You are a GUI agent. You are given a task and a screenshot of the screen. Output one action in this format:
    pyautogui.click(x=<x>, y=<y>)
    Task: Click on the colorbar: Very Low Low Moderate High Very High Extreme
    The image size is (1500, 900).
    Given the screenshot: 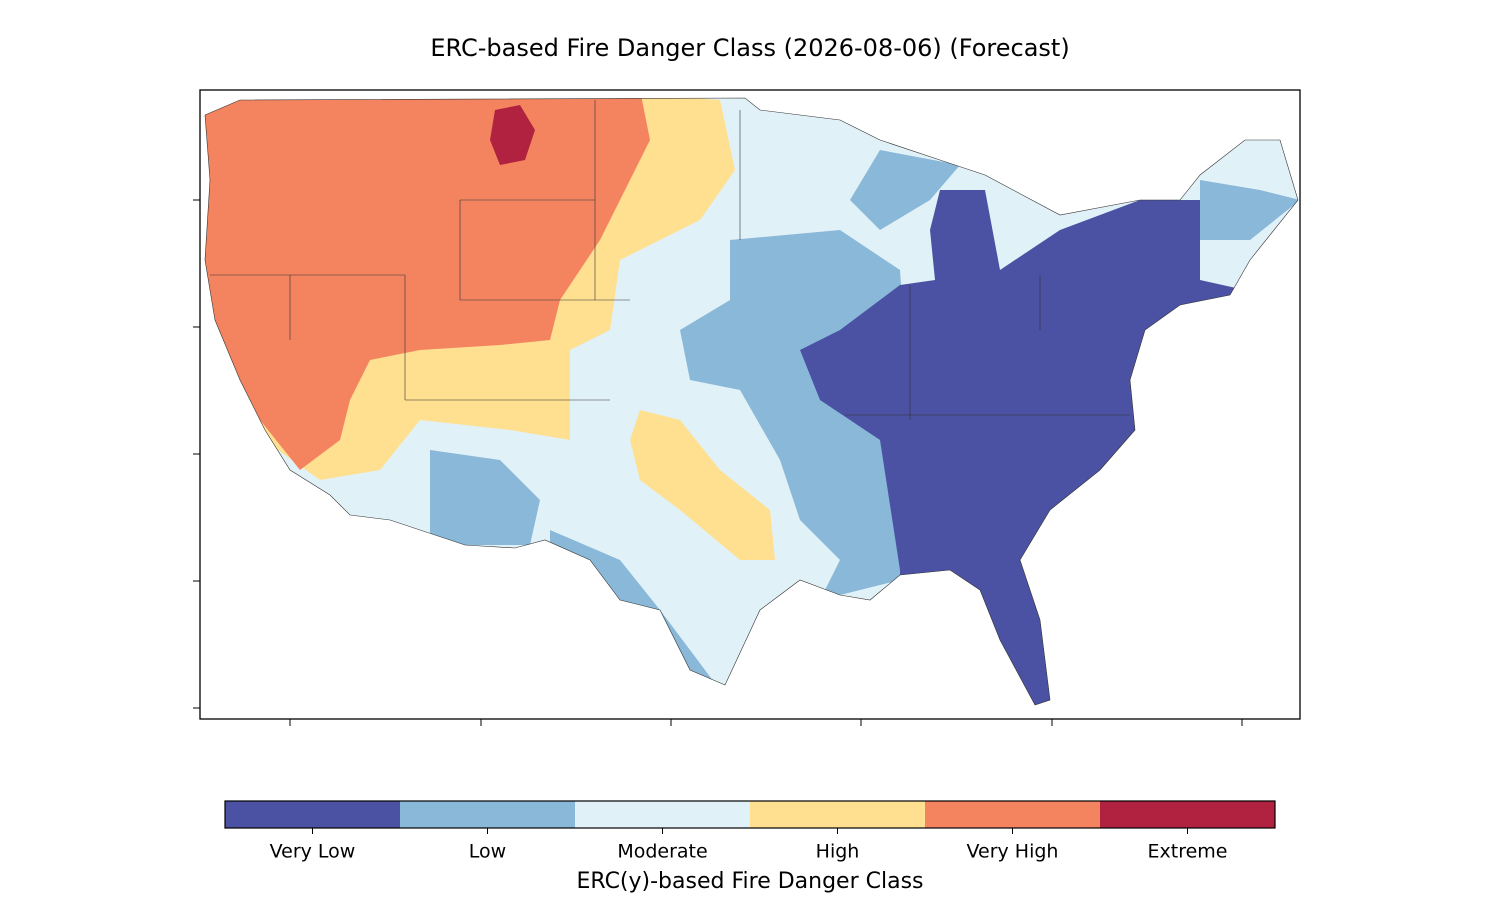 What is the action you would take?
    pyautogui.click(x=750, y=832)
    